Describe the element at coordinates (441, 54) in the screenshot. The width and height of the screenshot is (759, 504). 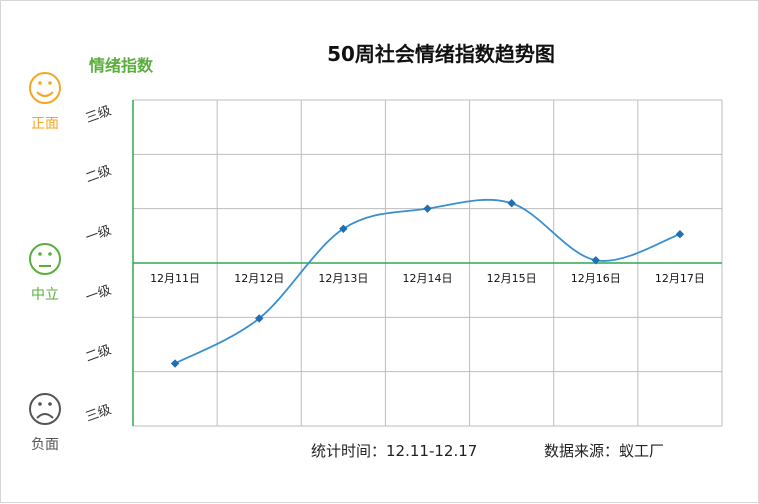
I see `chart-title: 50周社会情绪指数趋势图` at that location.